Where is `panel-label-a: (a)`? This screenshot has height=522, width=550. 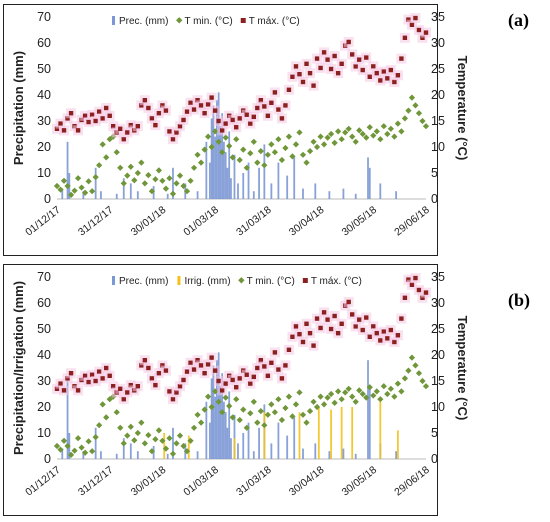
panel-label-a: (a) is located at coordinates (518, 20).